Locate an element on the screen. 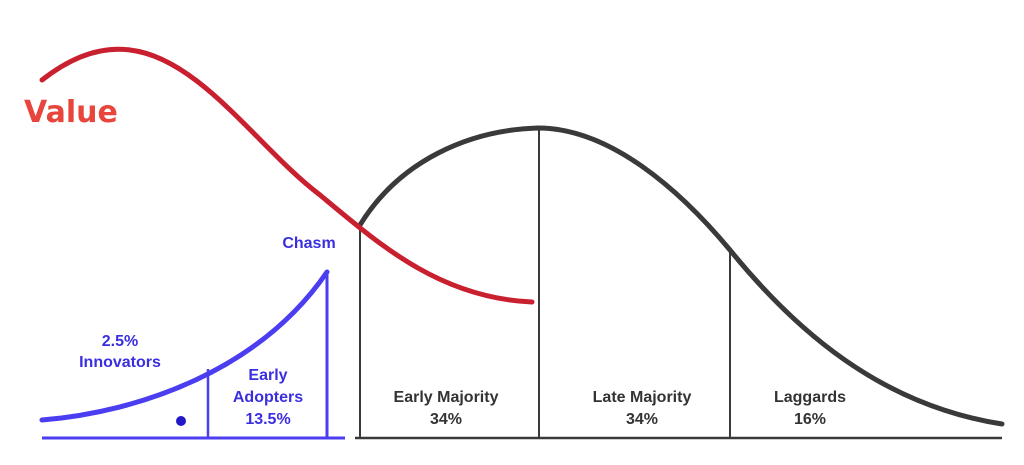 The height and width of the screenshot is (465, 1024). early-adopters-percent: 13.5% is located at coordinates (267, 419).